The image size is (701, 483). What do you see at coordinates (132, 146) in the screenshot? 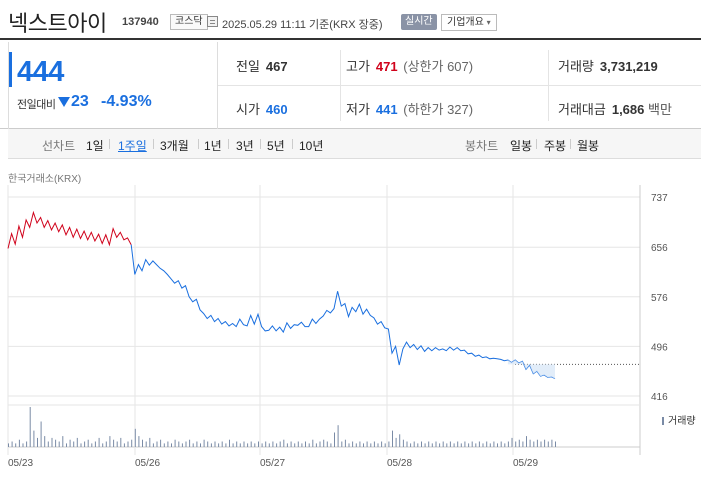
I see `period-1w: 1주일` at bounding box center [132, 146].